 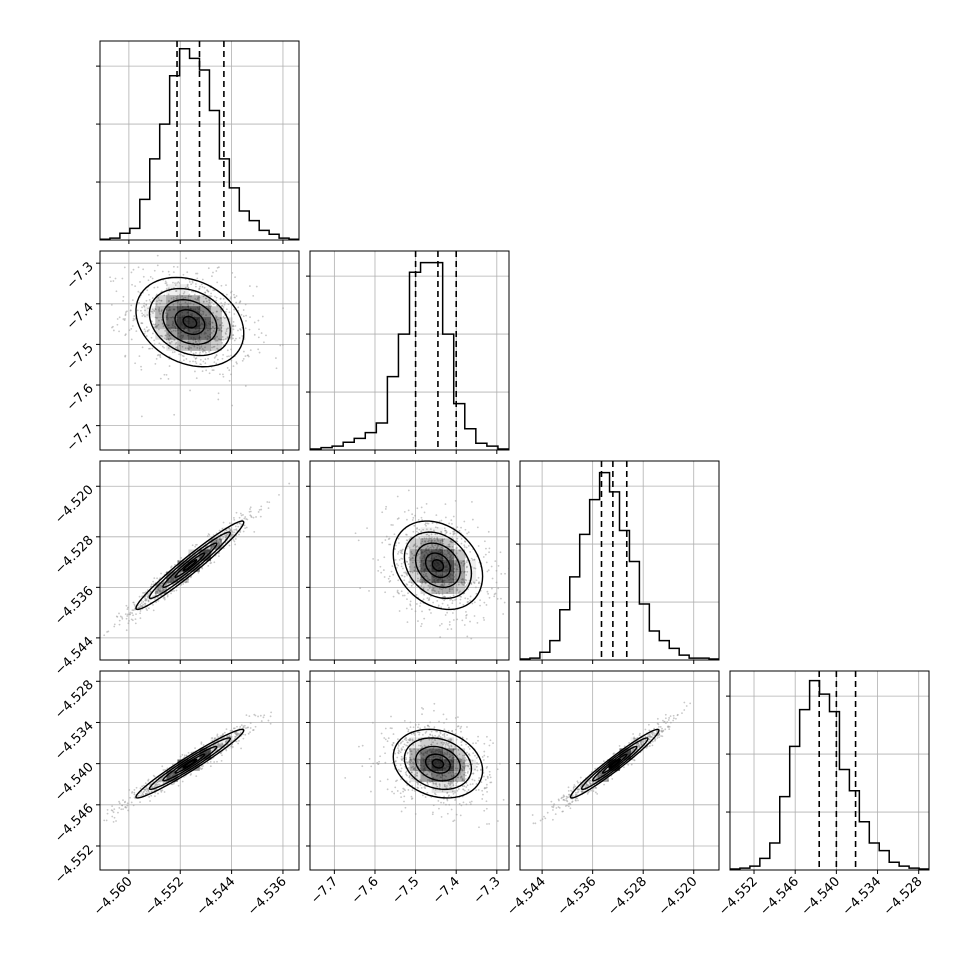 I want to click on y-tick-label: −4.534, so click(x=74, y=741).